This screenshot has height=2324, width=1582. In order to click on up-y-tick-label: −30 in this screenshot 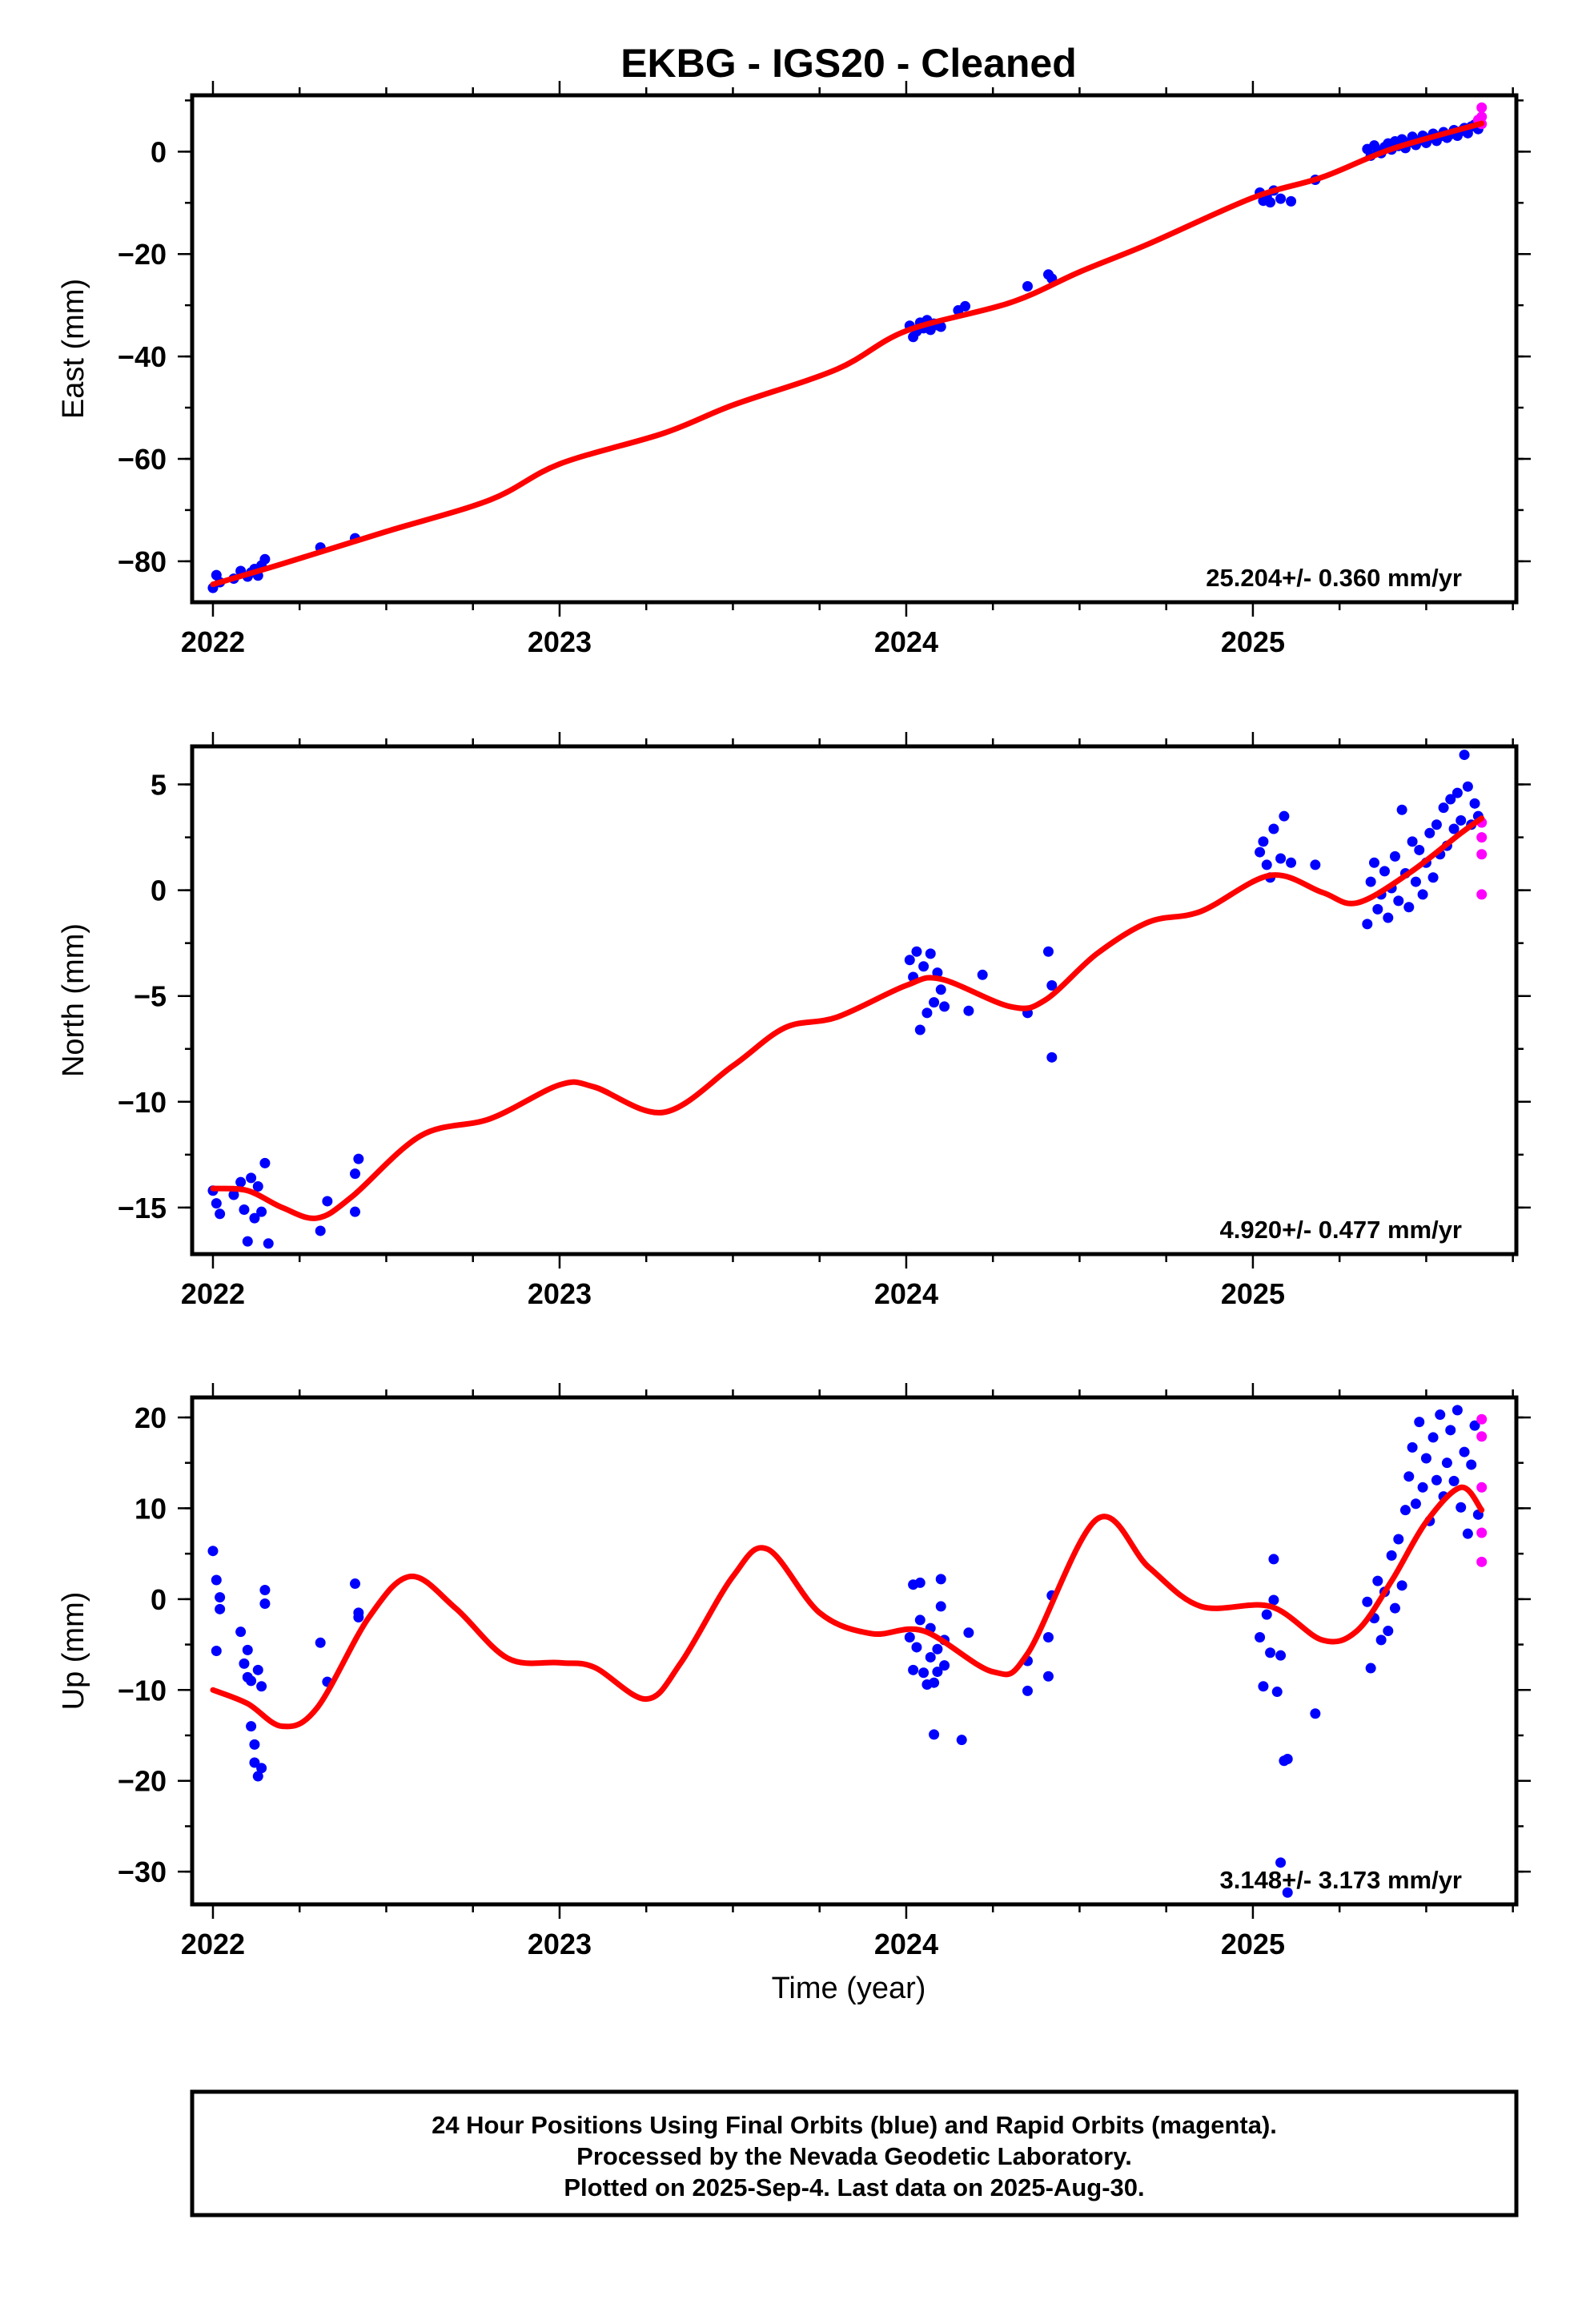, I will do `click(142, 1872)`.